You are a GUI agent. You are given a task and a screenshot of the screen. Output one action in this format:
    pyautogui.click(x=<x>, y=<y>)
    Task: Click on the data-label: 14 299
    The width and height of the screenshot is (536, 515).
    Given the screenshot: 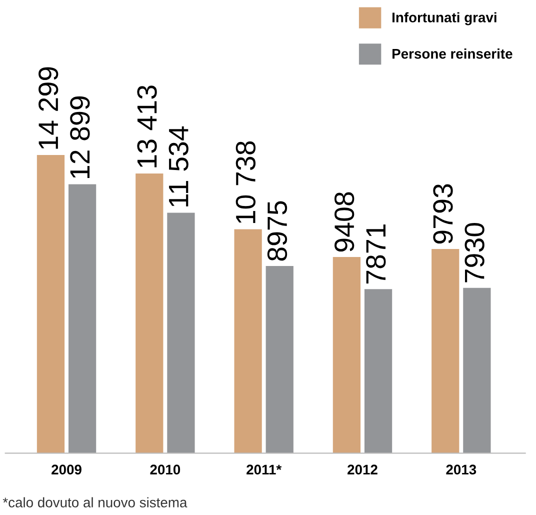 What is the action you would take?
    pyautogui.click(x=48, y=108)
    